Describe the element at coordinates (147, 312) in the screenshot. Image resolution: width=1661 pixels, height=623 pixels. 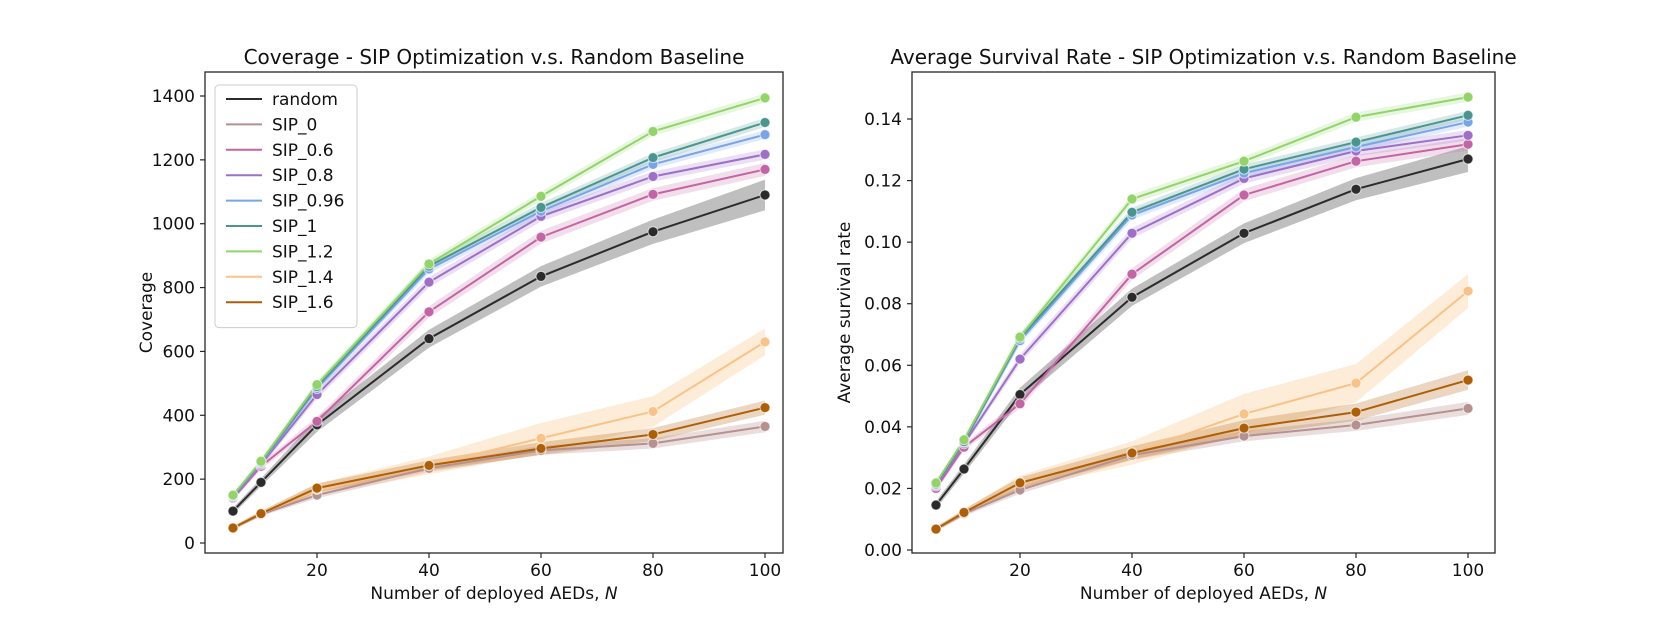
I see `y-axis-label: Coverage` at that location.